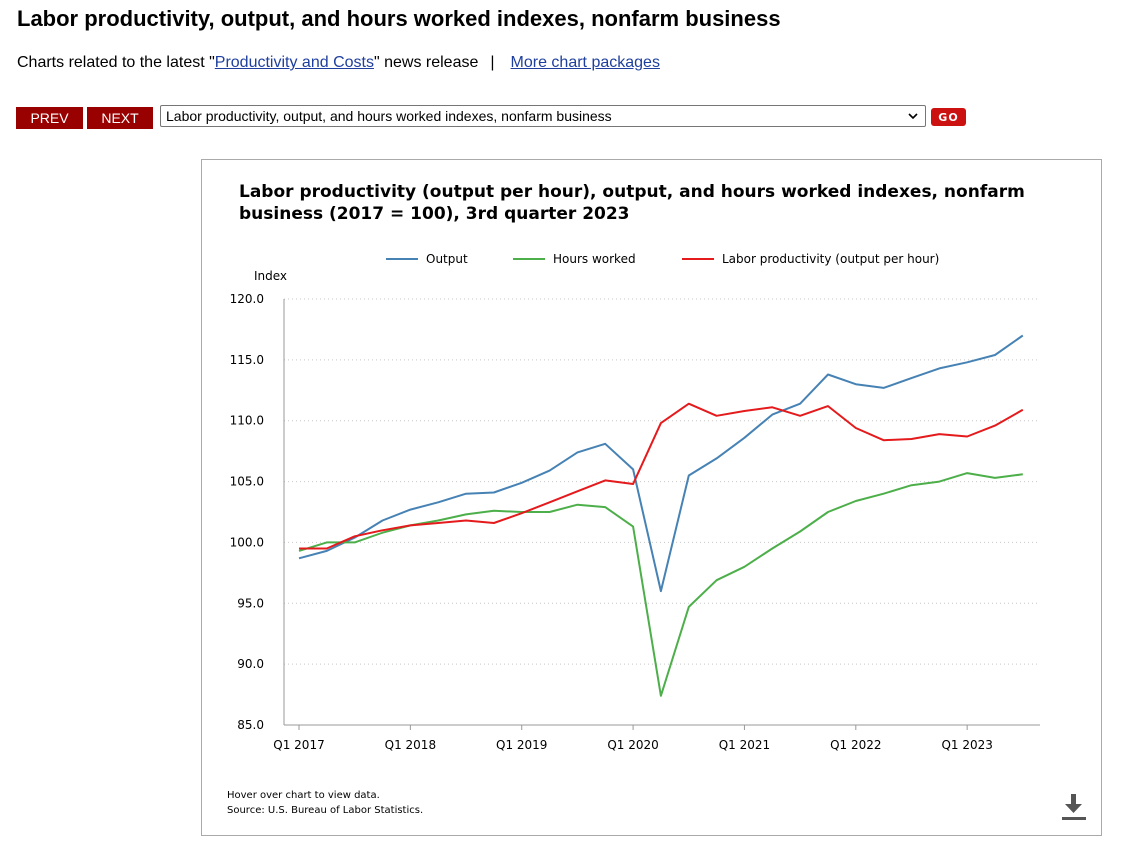 The width and height of the screenshot is (1122, 851). What do you see at coordinates (49, 118) in the screenshot?
I see `prev-button: PREV` at bounding box center [49, 118].